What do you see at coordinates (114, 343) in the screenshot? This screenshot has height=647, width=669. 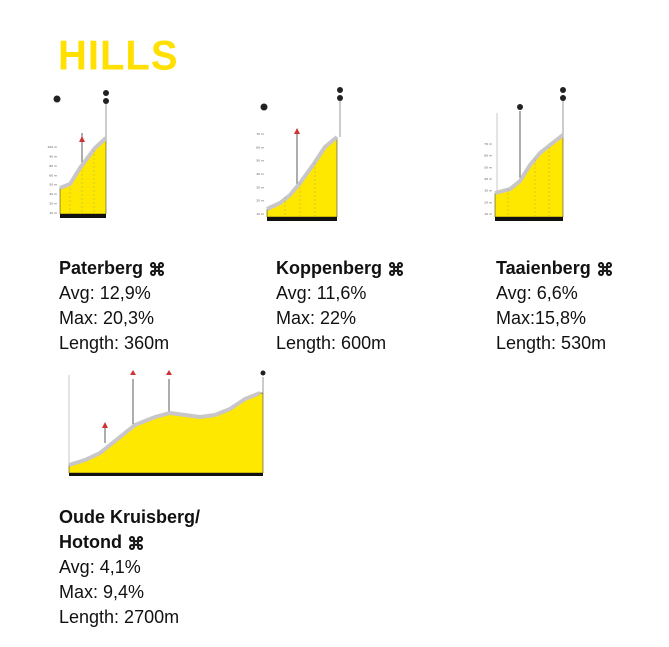 I see `climb-length: Length: 360m` at bounding box center [114, 343].